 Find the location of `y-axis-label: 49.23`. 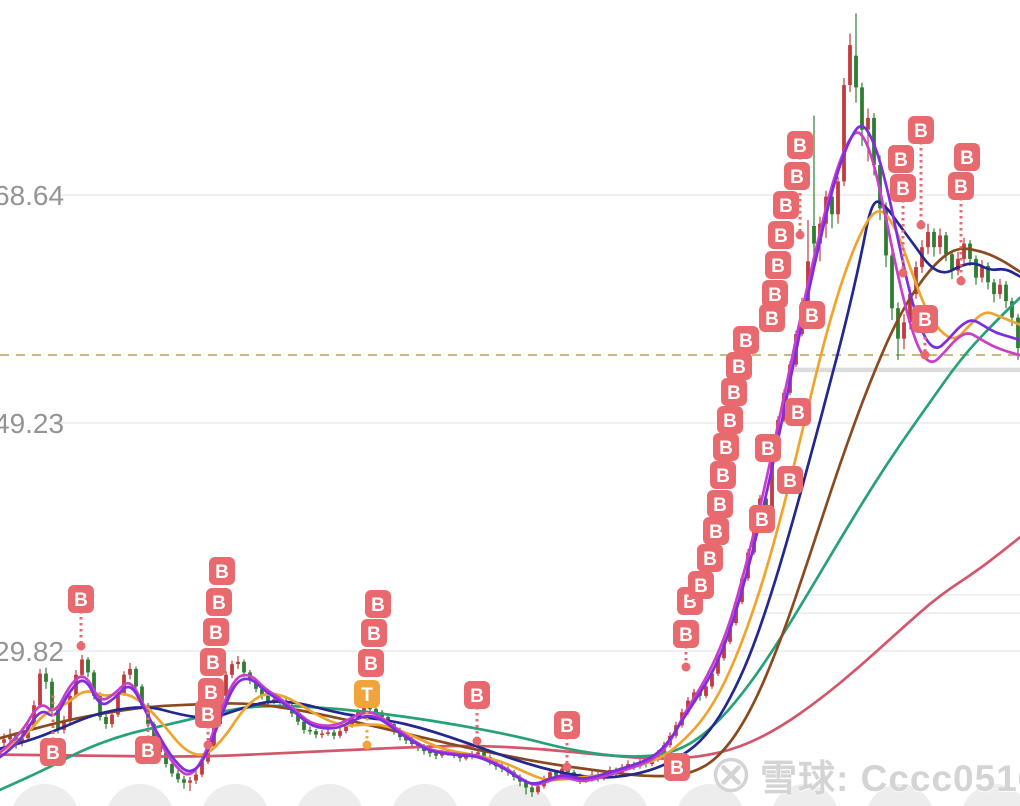

y-axis-label: 49.23 is located at coordinates (32, 423).